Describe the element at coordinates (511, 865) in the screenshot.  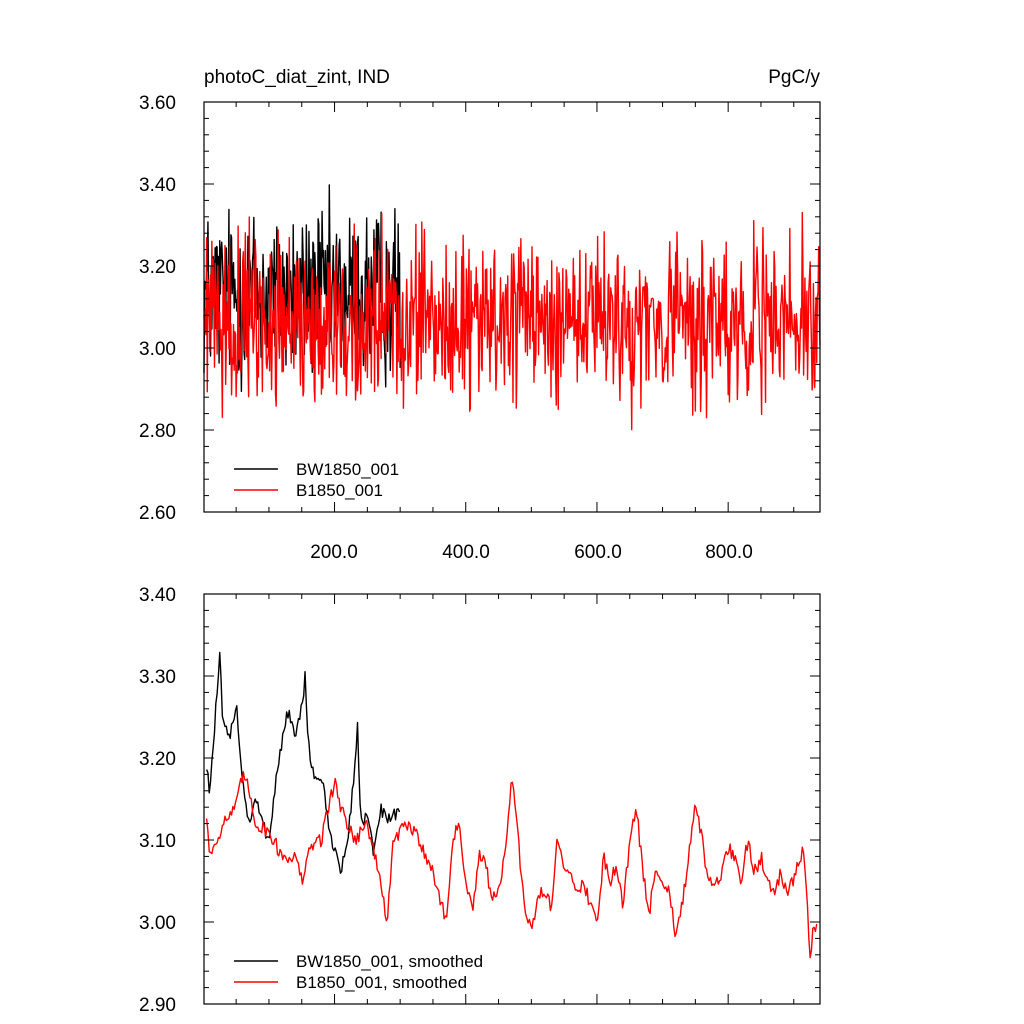
I see `series-line-b1850-001-smoothed` at that location.